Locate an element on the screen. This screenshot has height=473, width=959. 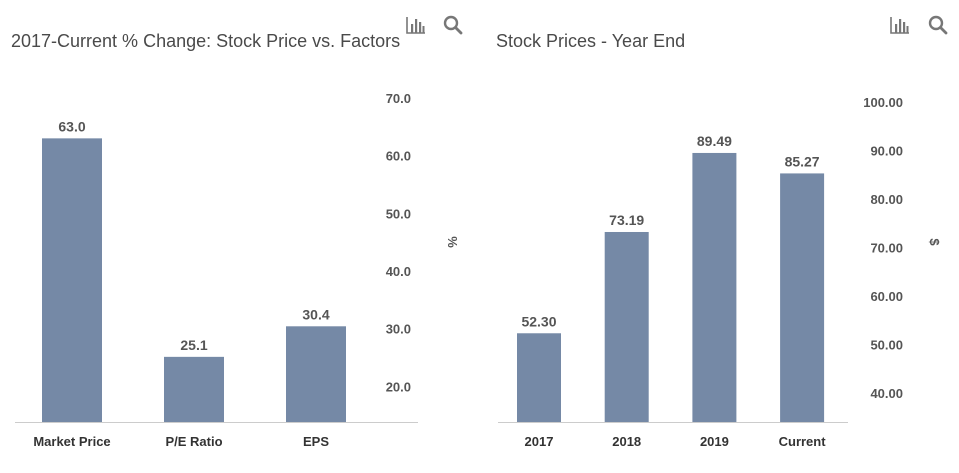
y-tick-label: 20.0 is located at coordinates (398, 386).